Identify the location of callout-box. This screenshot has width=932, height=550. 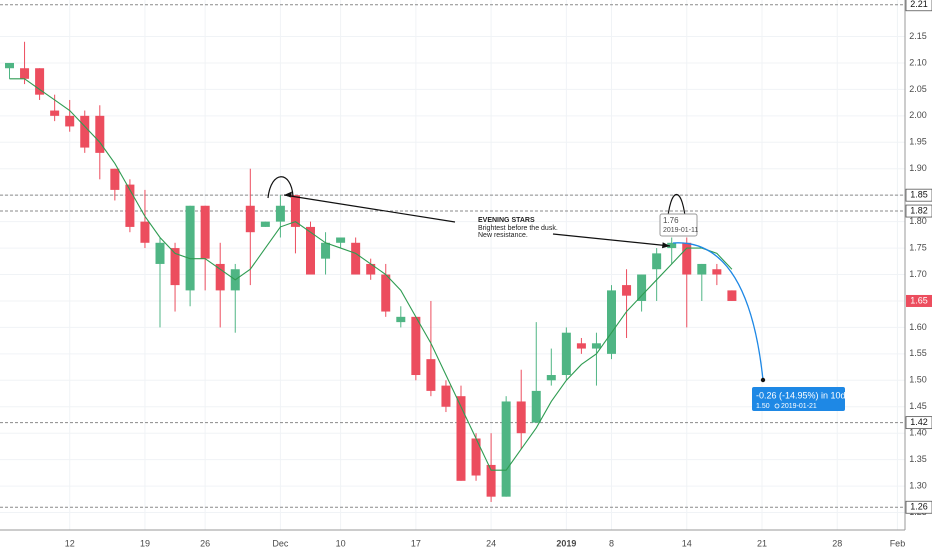
(678, 225).